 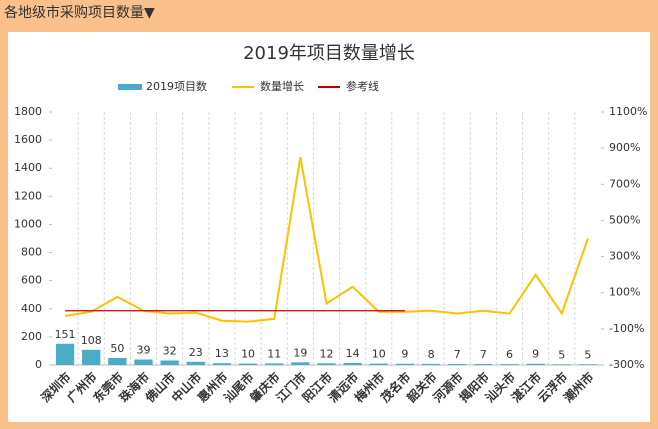 What do you see at coordinates (38, 364) in the screenshot?
I see `y-tick-label: 0` at bounding box center [38, 364].